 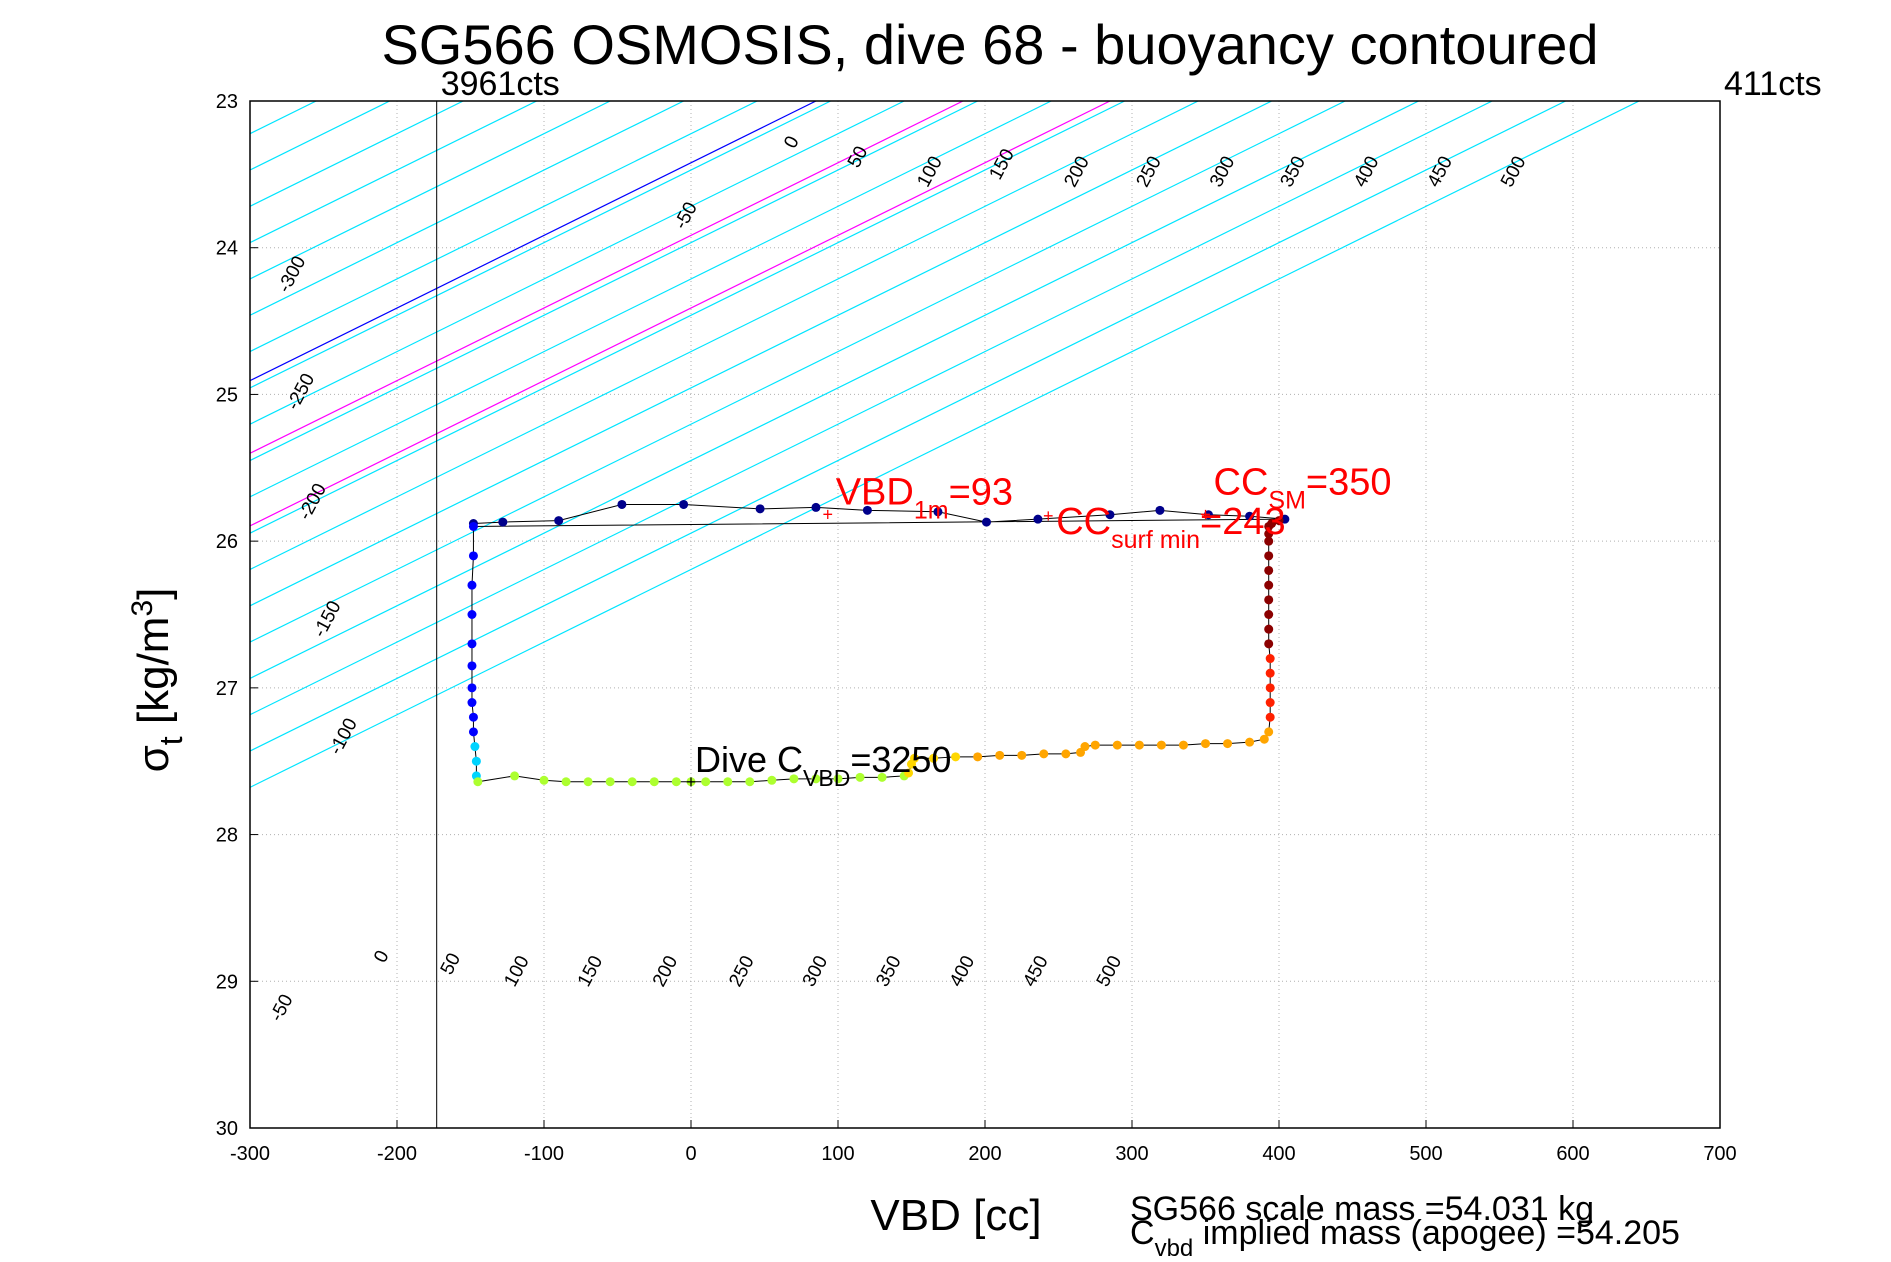 What do you see at coordinates (924, 498) in the screenshot?
I see `annotation-vbd1m: VBD1m=93` at bounding box center [924, 498].